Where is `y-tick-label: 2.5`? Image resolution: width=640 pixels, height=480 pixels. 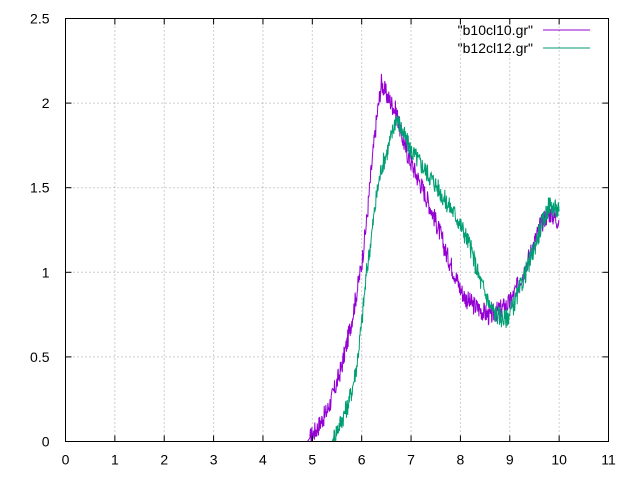
y-tick-label: 2.5 is located at coordinates (40, 19).